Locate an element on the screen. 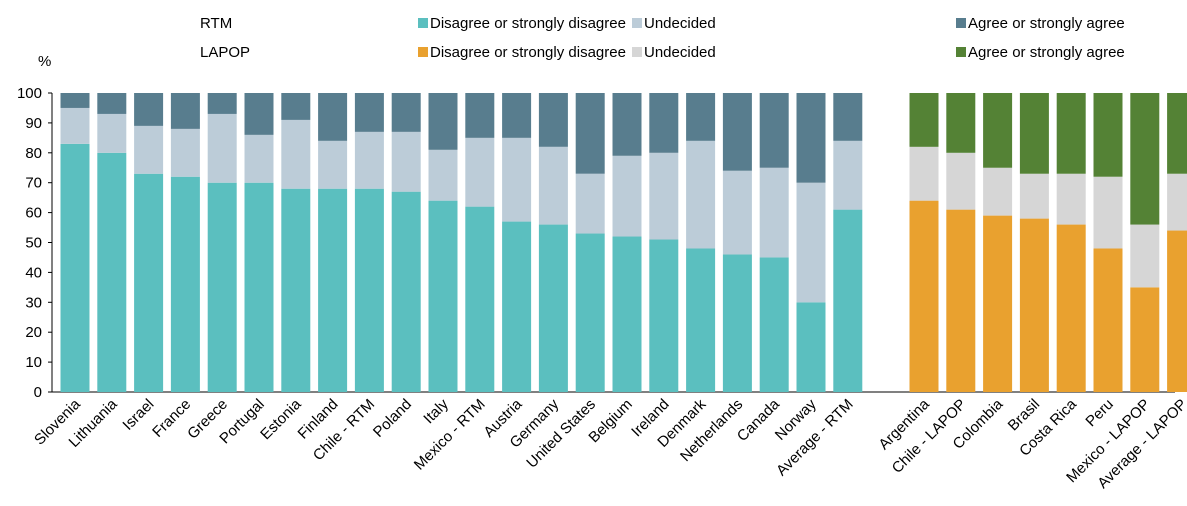  bar-group-lapop is located at coordinates (1048, 242).